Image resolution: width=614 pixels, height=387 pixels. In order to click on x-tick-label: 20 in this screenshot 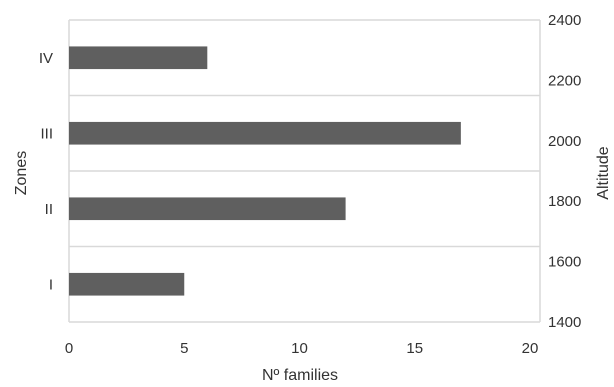, I will do `click(530, 348)`.